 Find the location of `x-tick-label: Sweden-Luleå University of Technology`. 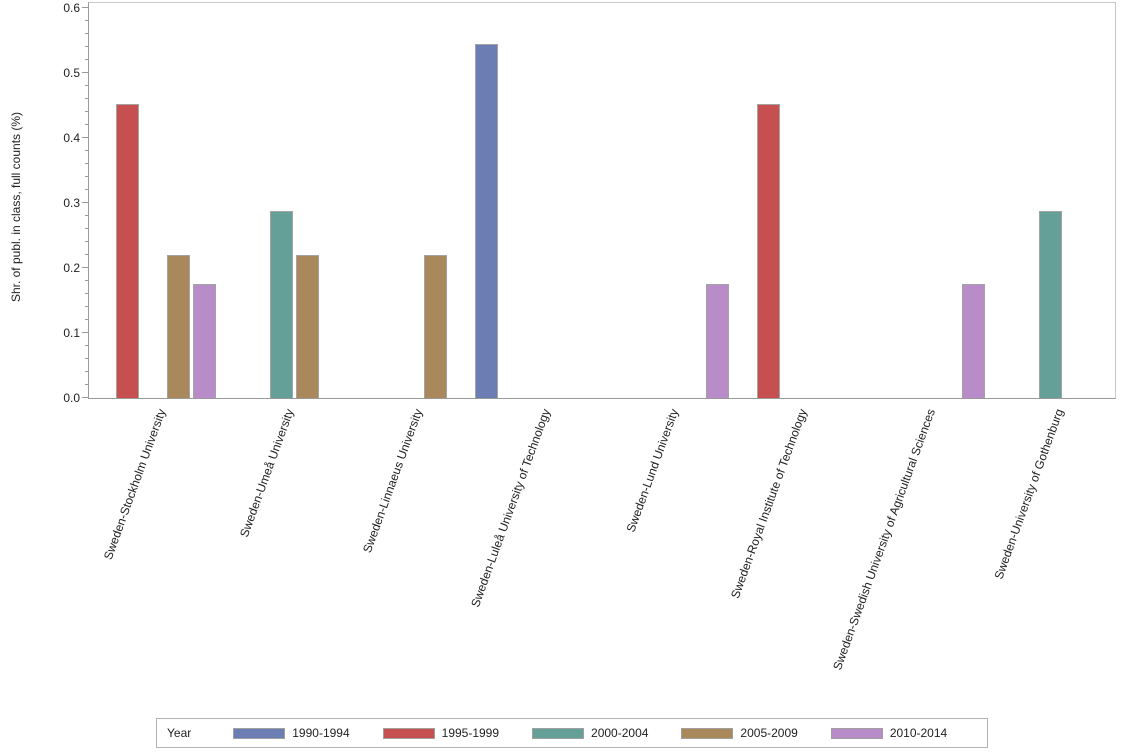

x-tick-label: Sweden-Luleå University of Technology is located at coordinates (511, 508).